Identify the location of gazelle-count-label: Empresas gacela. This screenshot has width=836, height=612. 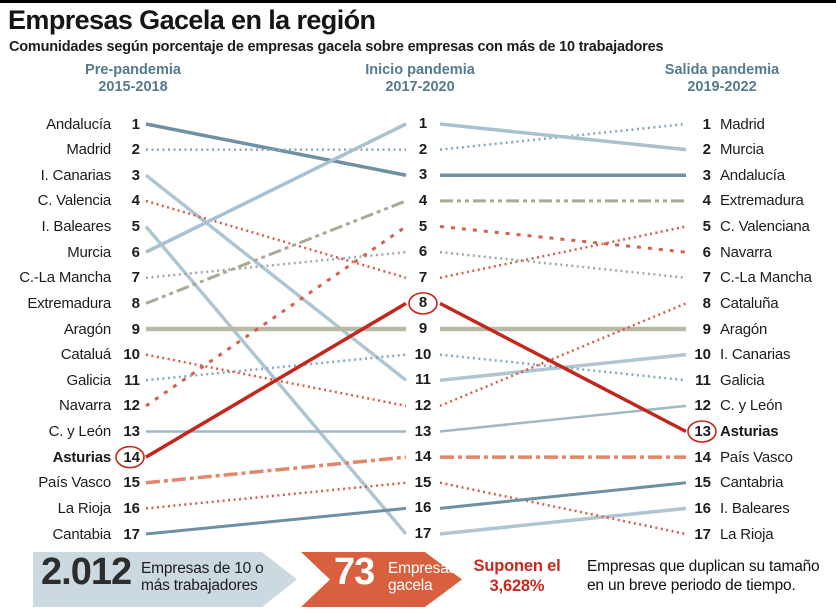
(422, 577).